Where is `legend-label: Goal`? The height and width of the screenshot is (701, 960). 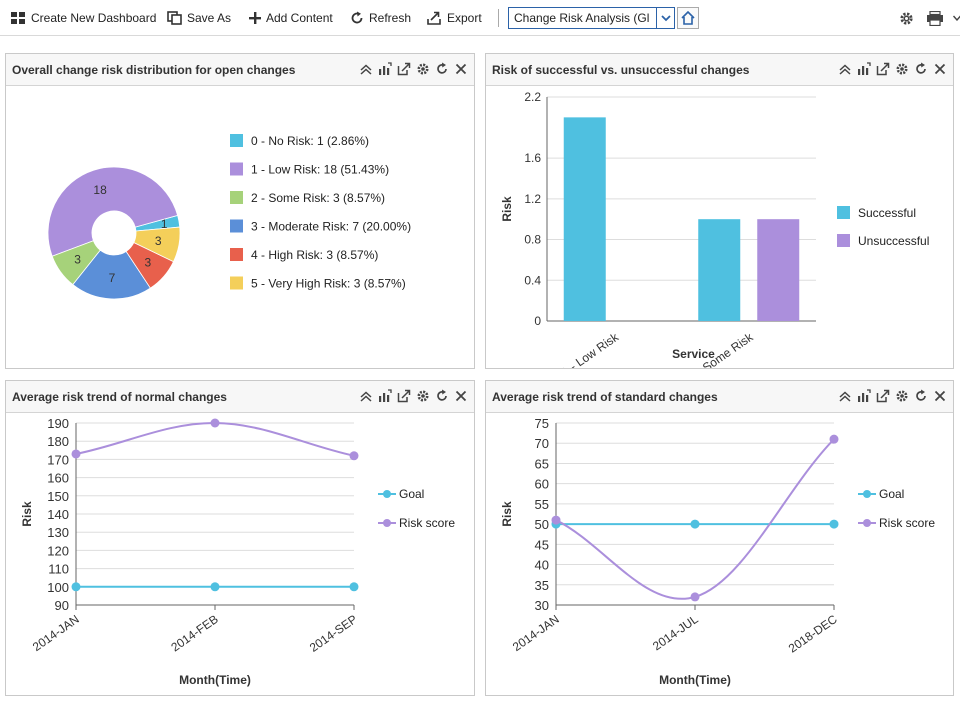
legend-label: Goal is located at coordinates (891, 494).